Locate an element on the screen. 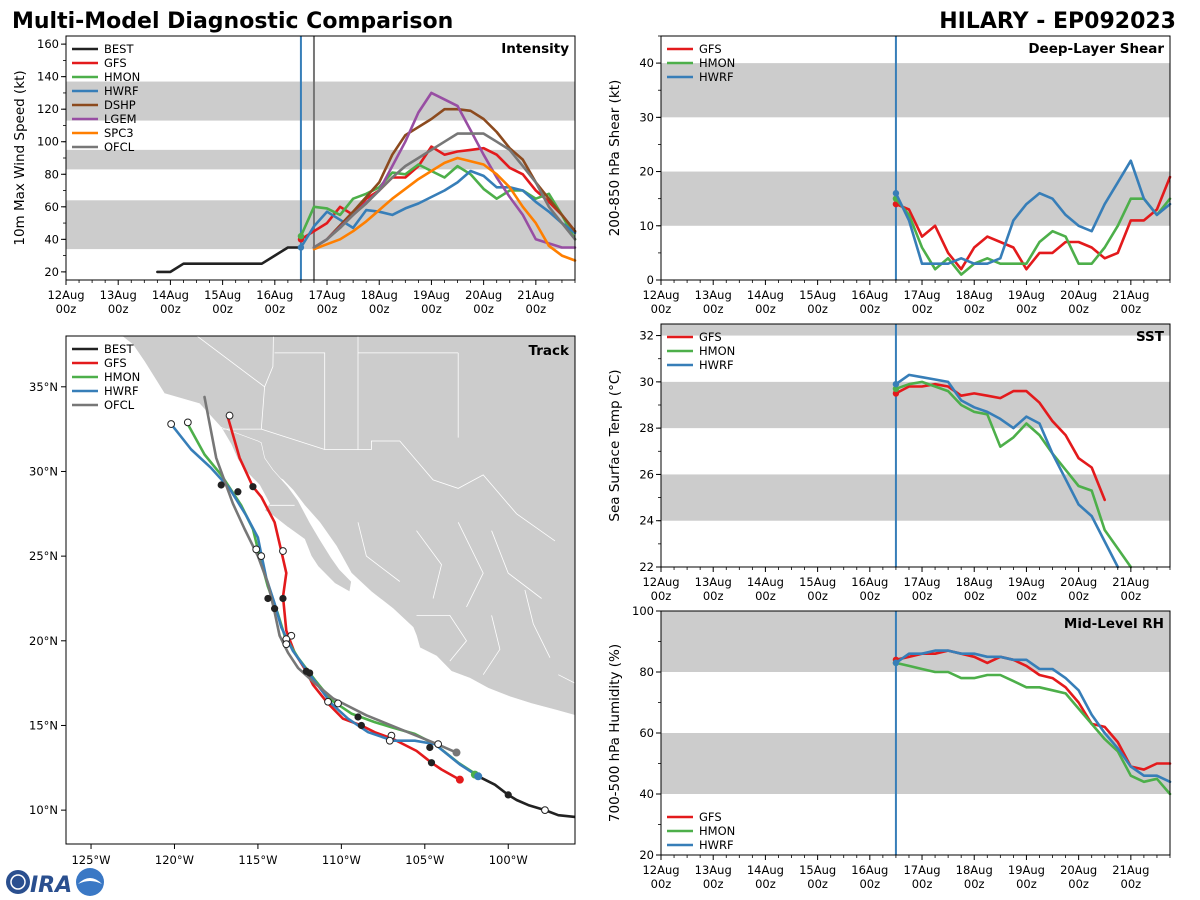  rh-ytick-label: 100 is located at coordinates (643, 611).